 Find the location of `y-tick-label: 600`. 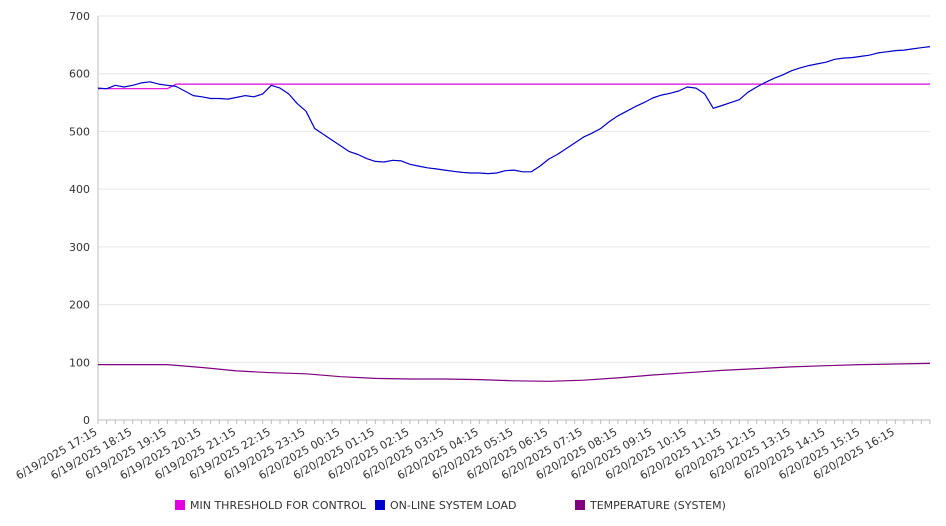

y-tick-label: 600 is located at coordinates (79, 74).